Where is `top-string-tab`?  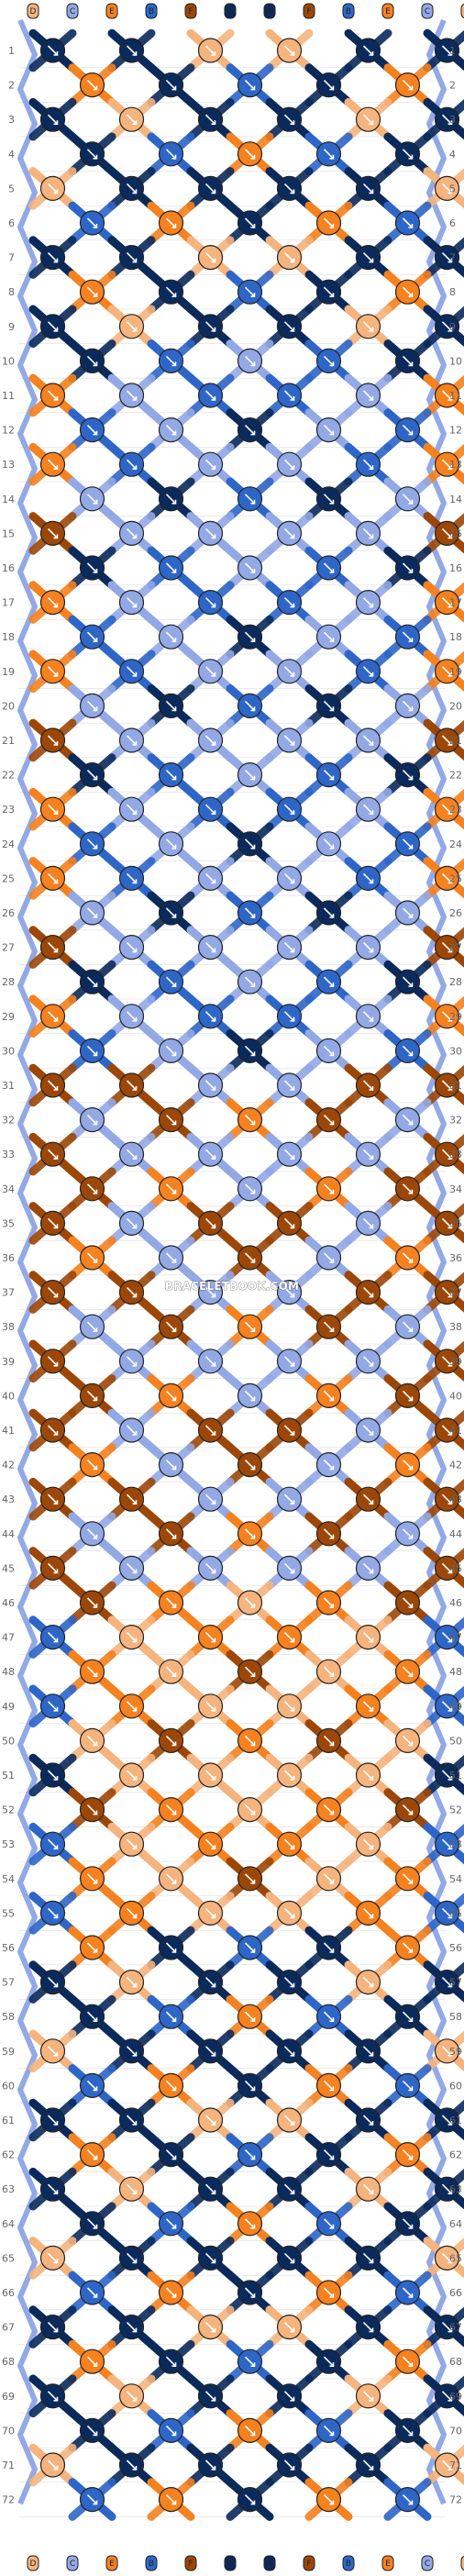
top-string-tab is located at coordinates (111, 11).